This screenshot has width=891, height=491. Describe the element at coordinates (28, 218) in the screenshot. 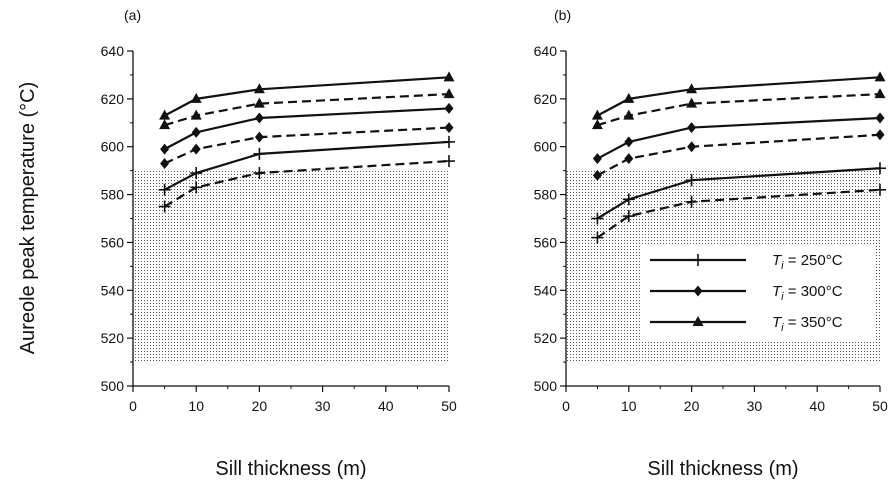

I see `y-axis-label: Aureole peak temperature (°C)` at that location.